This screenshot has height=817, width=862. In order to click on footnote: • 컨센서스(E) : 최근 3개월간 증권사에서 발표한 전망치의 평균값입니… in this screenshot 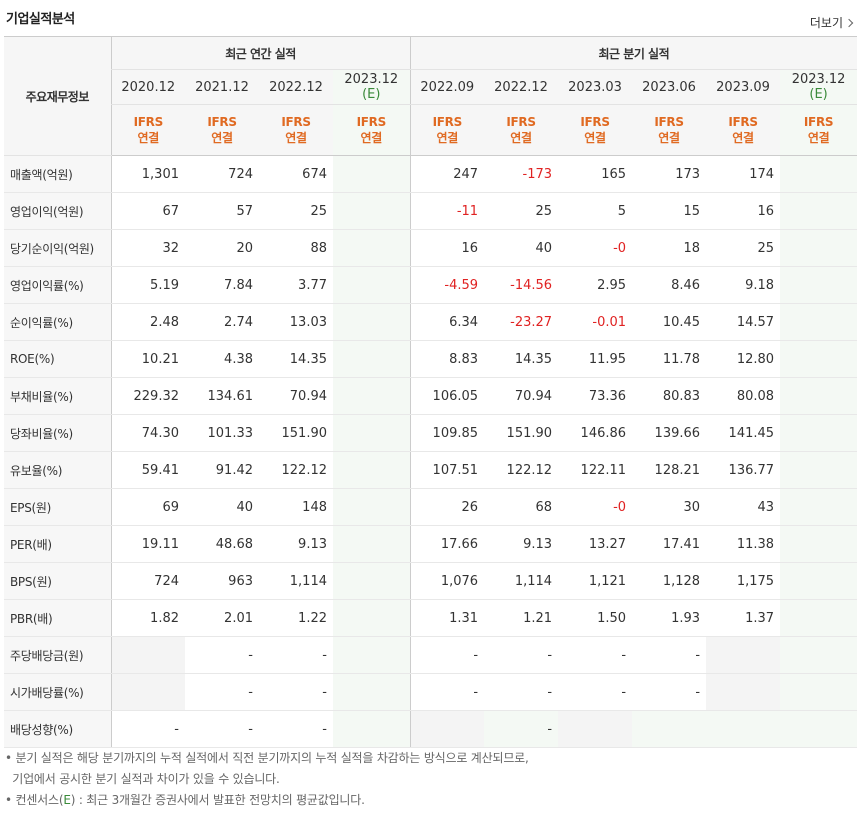, I will do `click(185, 800)`.